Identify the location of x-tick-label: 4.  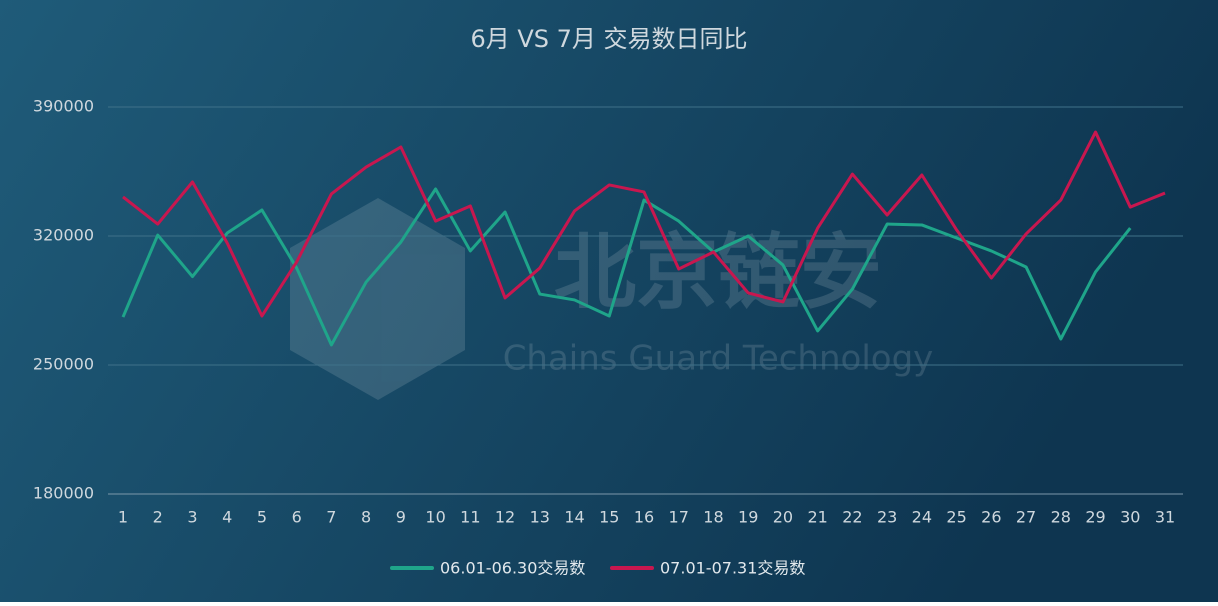
(227, 517).